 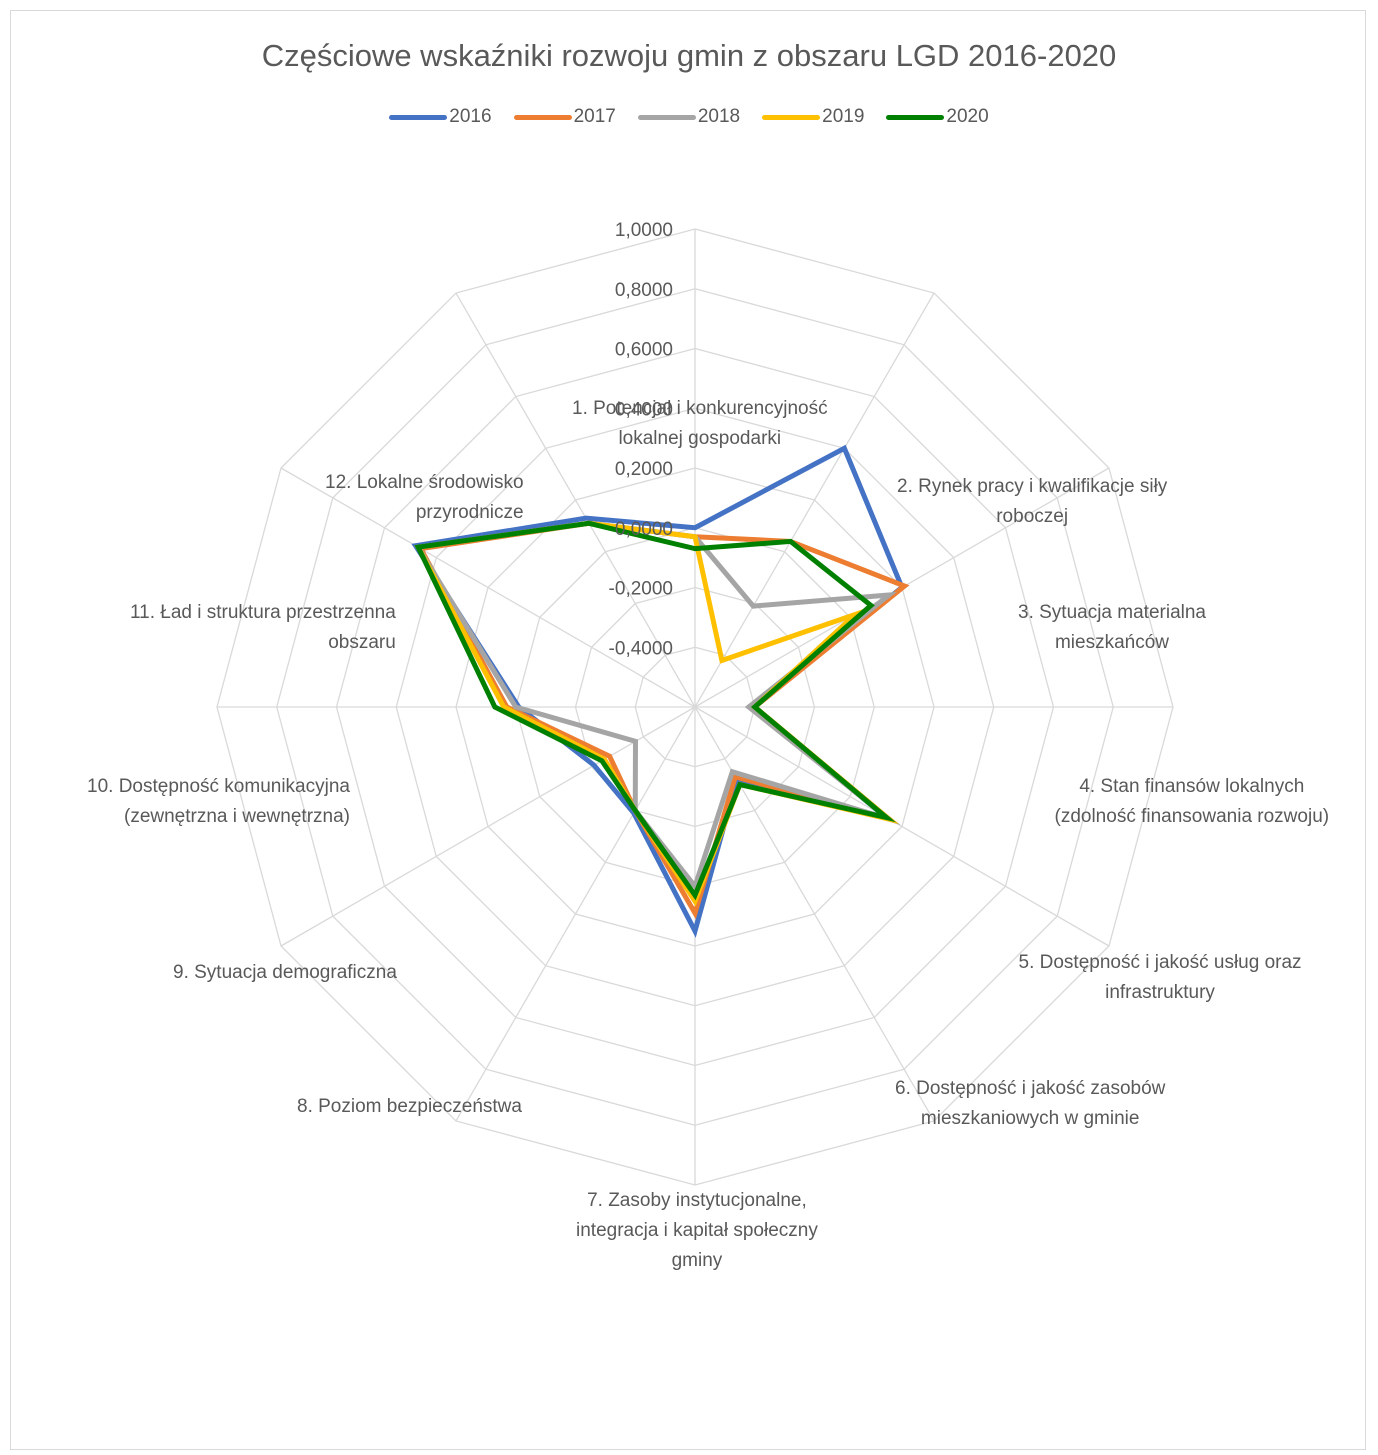 What do you see at coordinates (470, 116) in the screenshot?
I see `legend-label: 2016` at bounding box center [470, 116].